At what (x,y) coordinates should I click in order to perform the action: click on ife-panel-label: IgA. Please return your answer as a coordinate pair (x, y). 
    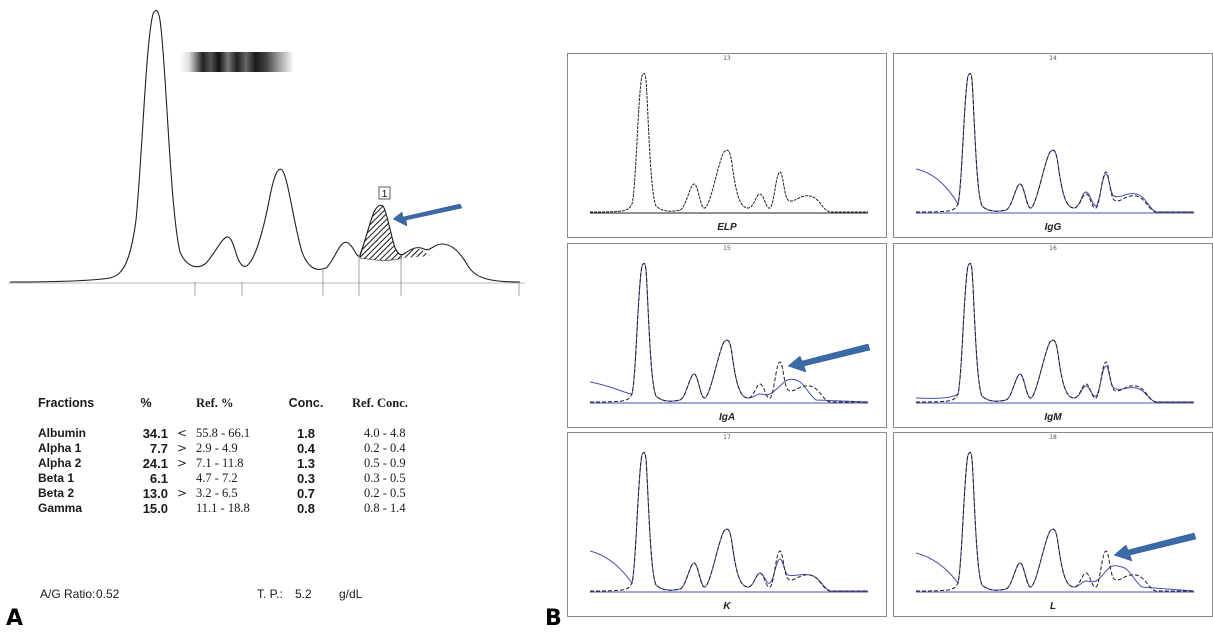
    Looking at the image, I should click on (727, 417).